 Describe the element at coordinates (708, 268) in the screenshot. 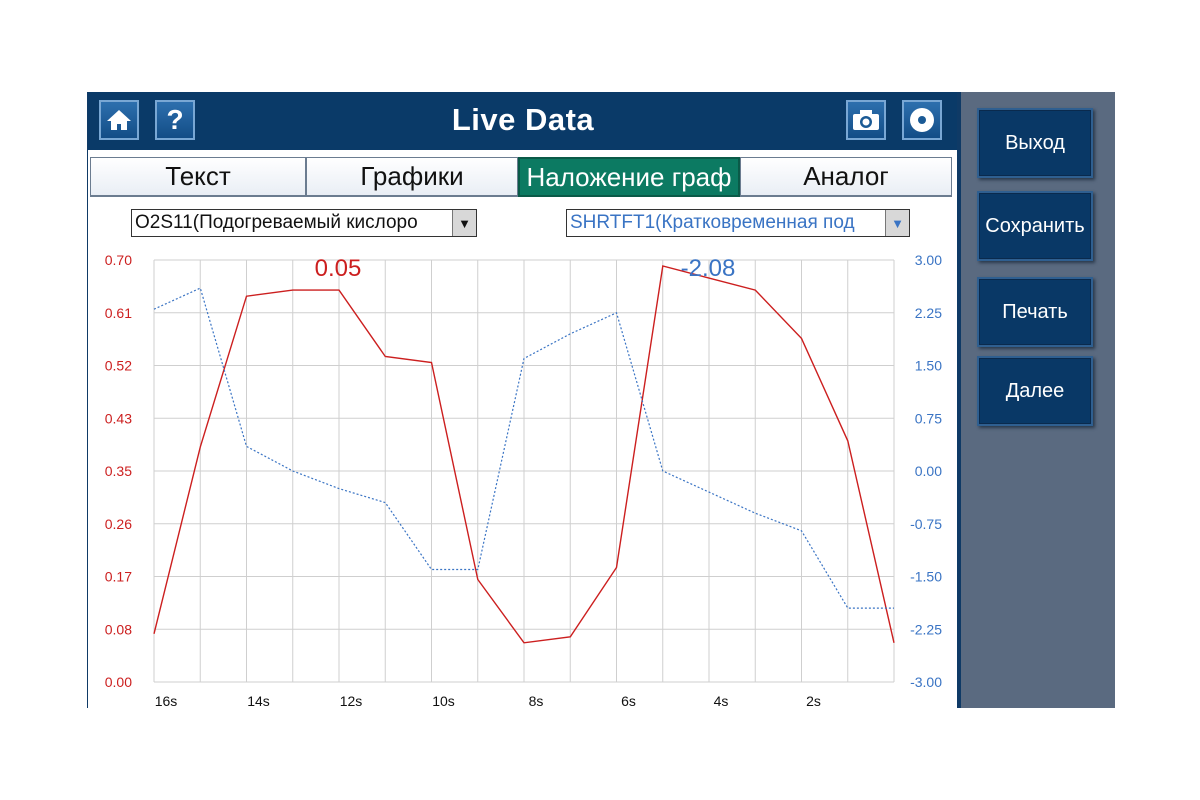

I see `series-2-current-value: -2.08` at that location.